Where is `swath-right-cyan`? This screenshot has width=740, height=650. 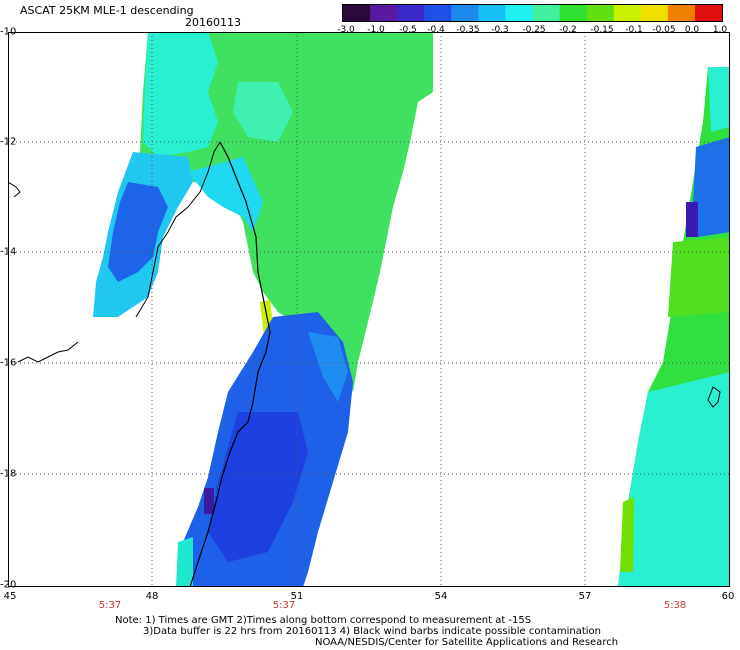
swath-right-cyan is located at coordinates (674, 479).